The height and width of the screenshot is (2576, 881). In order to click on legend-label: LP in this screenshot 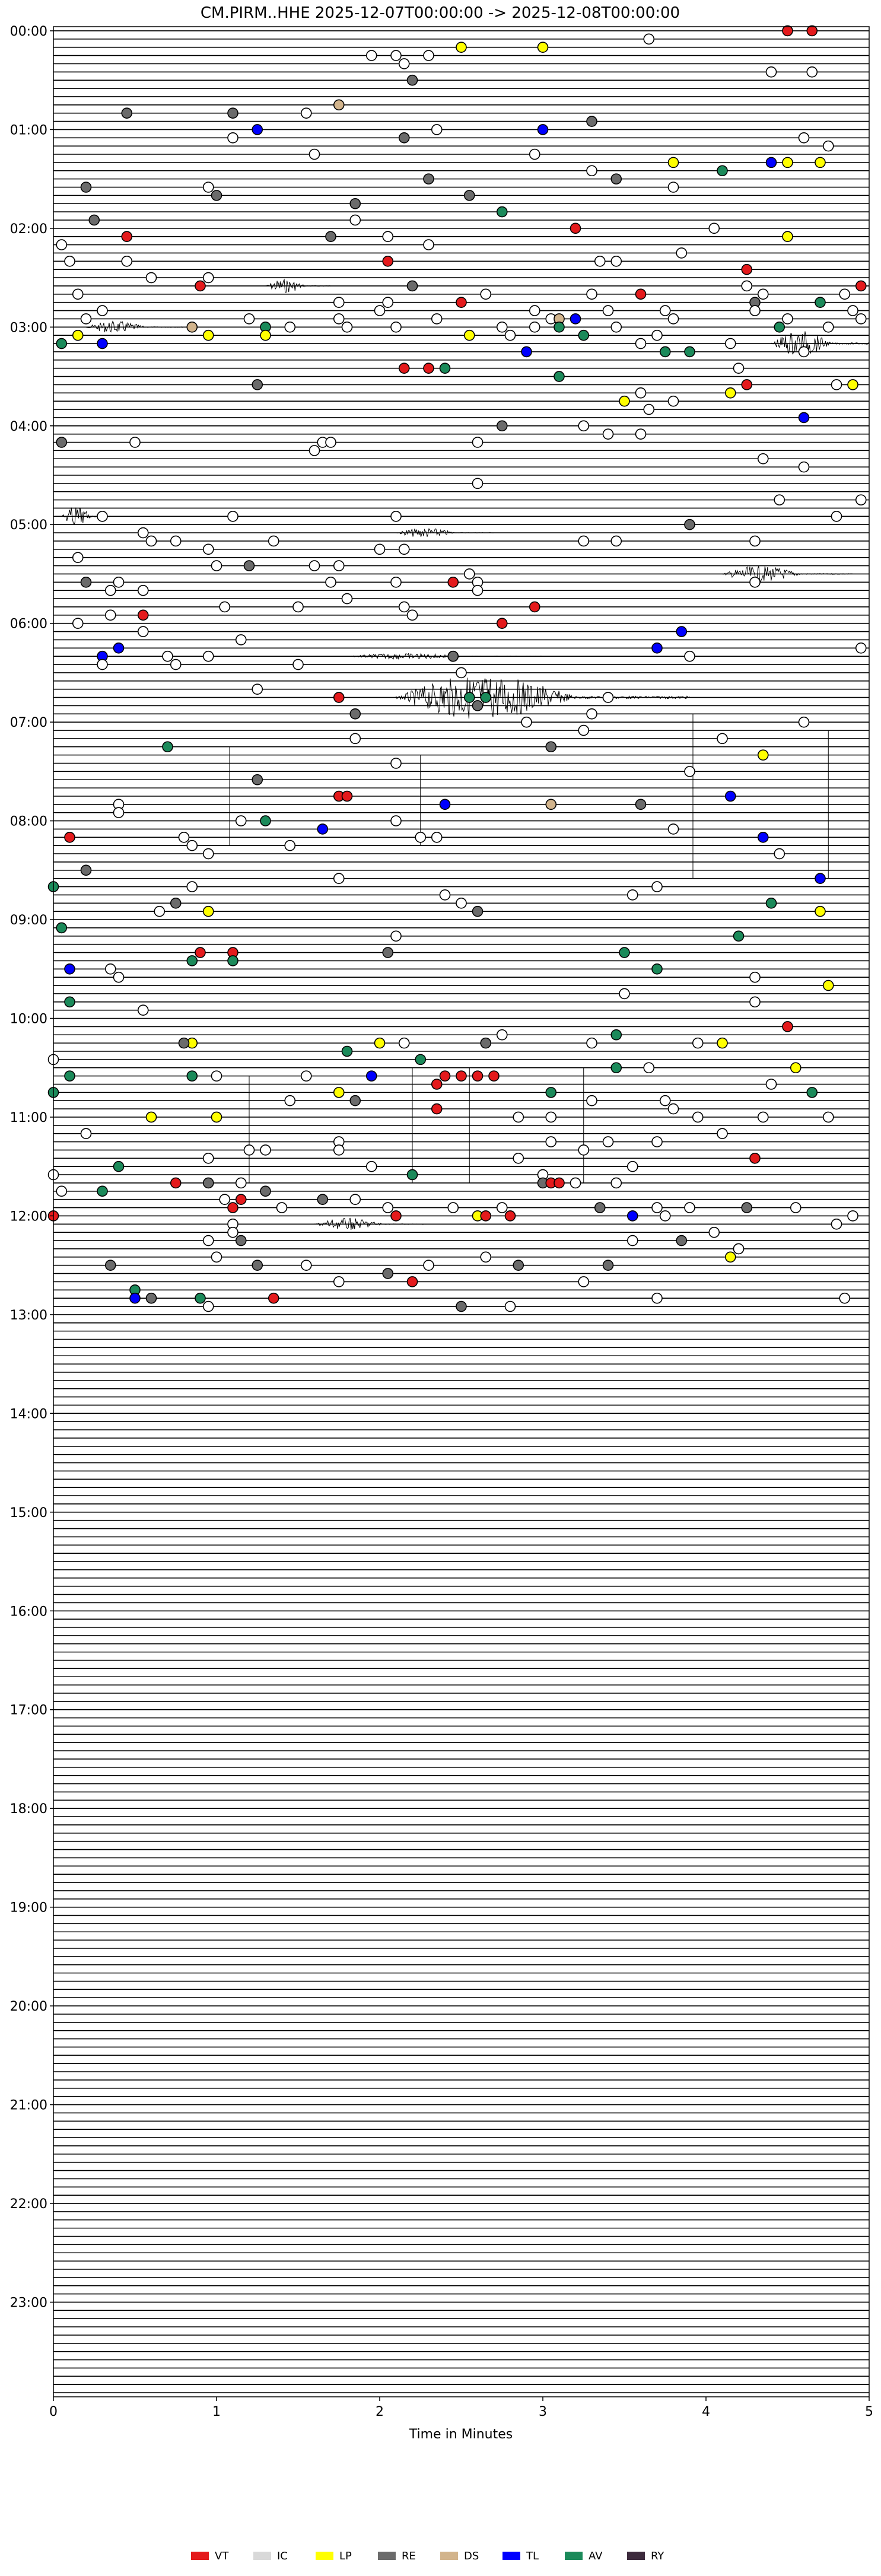, I will do `click(346, 2556)`.